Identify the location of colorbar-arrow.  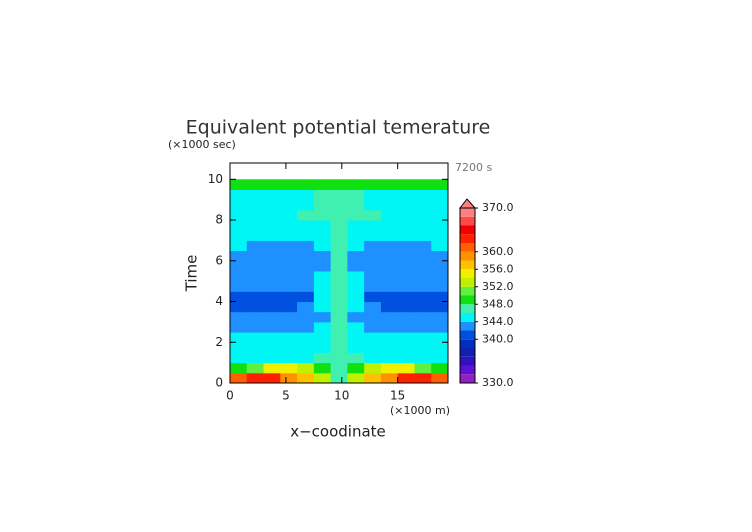
(467, 203).